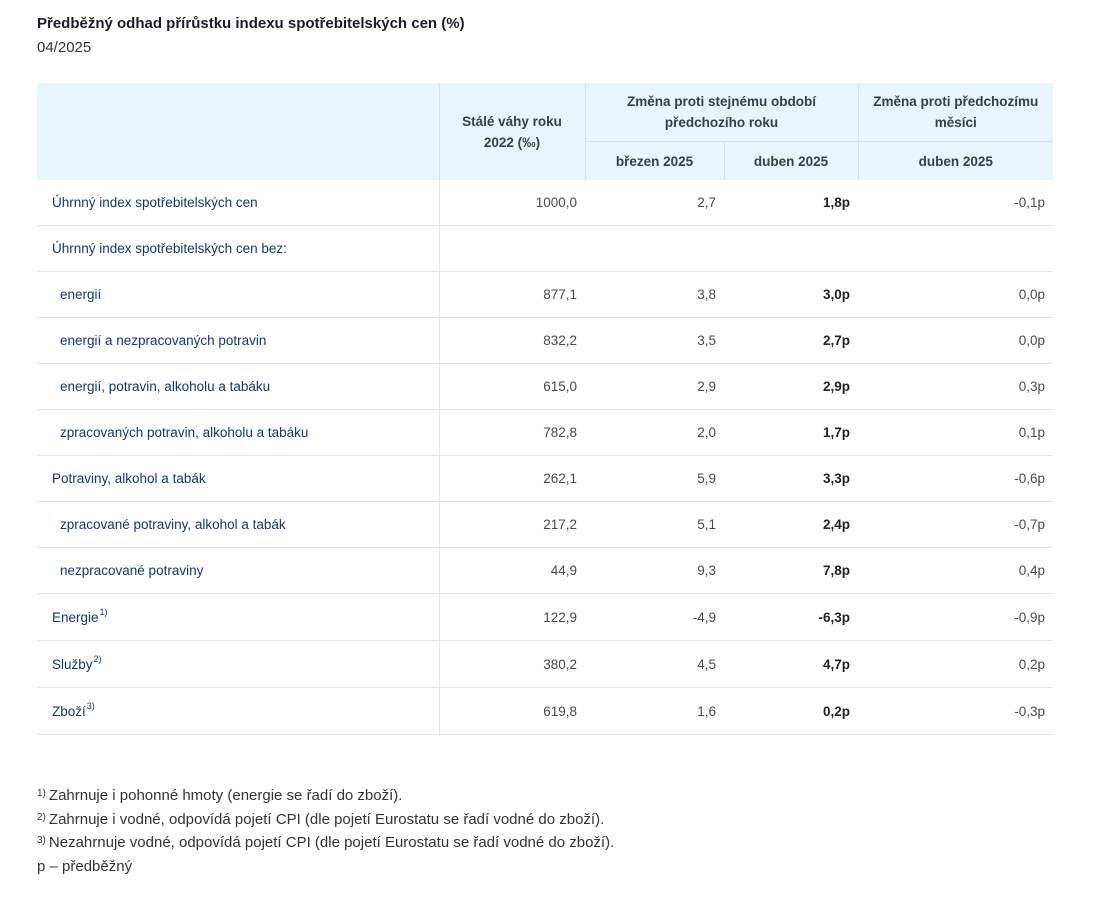 This screenshot has height=910, width=1108. Describe the element at coordinates (41, 817) in the screenshot. I see `footnote-mark: 2)` at that location.